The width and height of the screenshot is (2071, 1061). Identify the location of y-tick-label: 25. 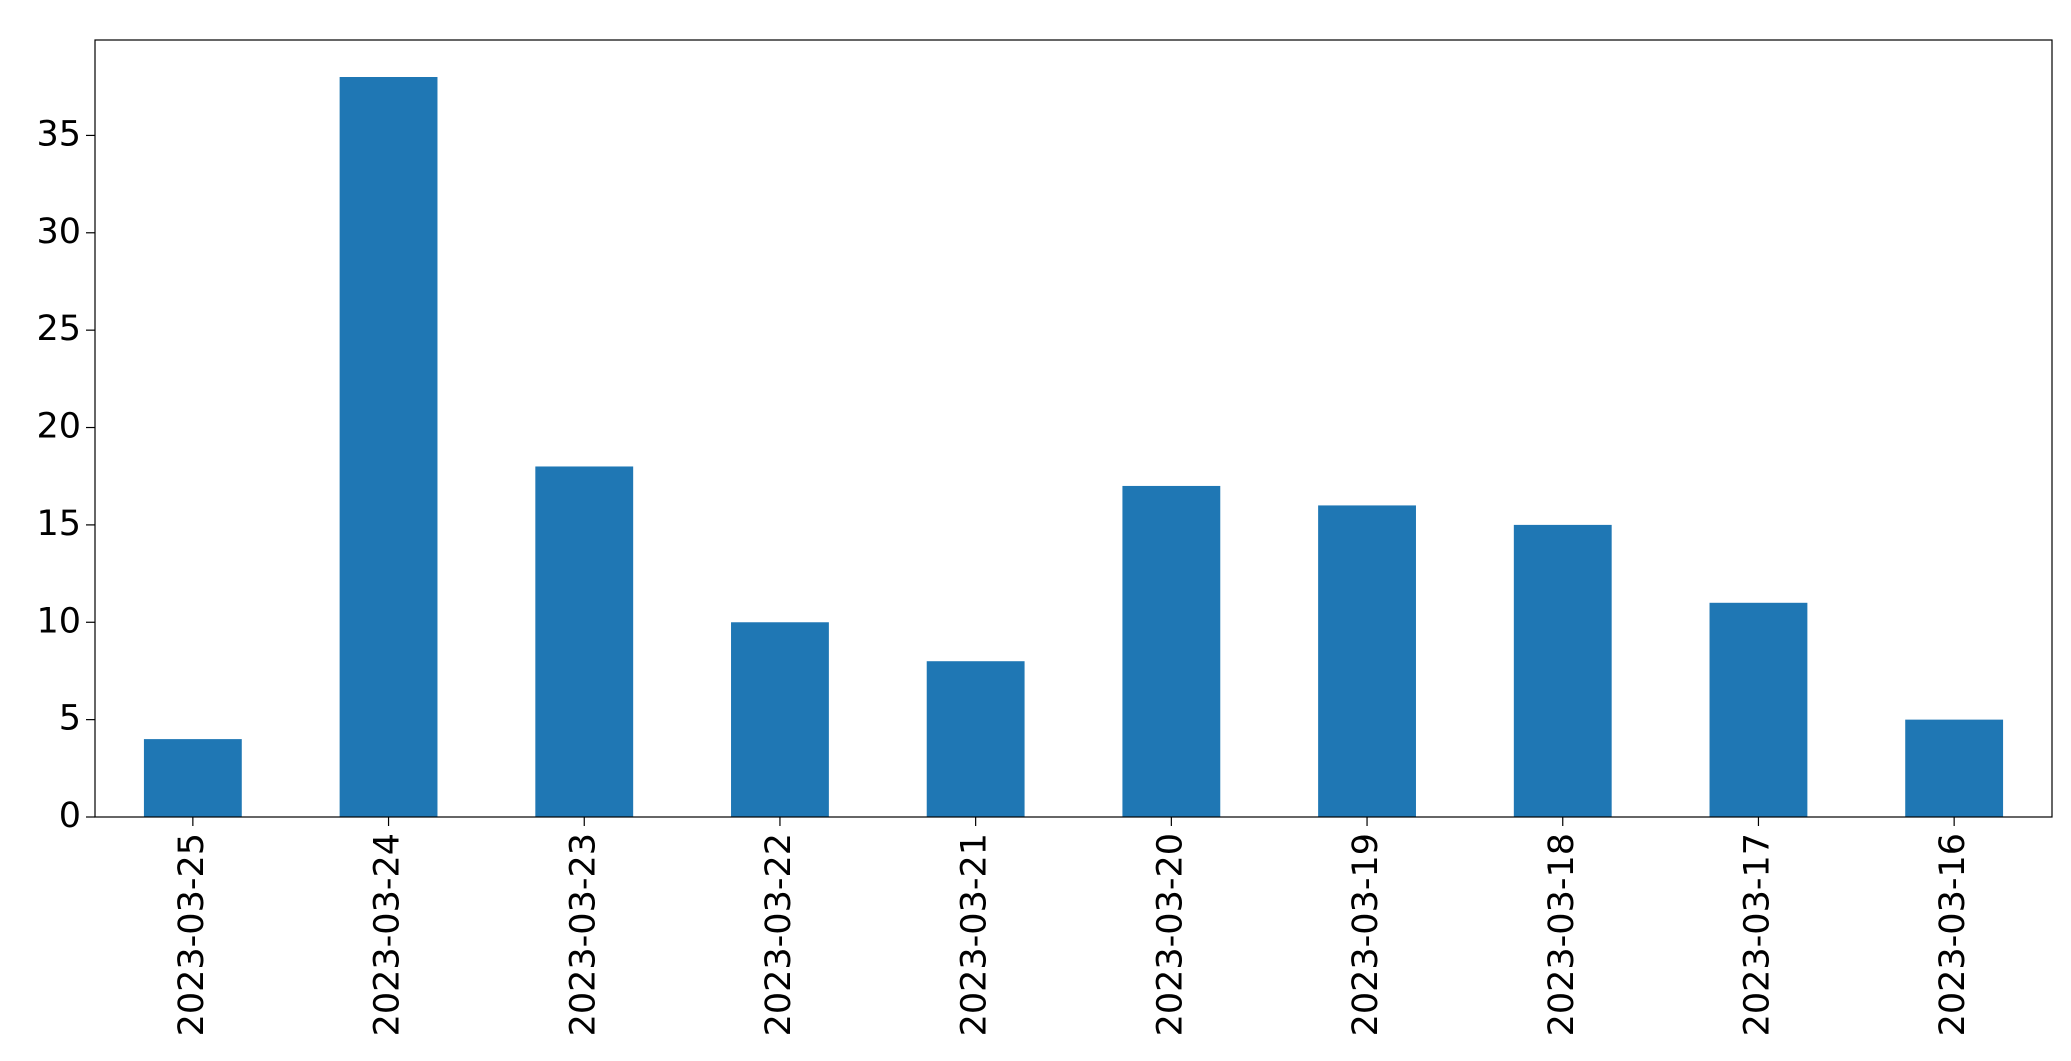
(58, 329).